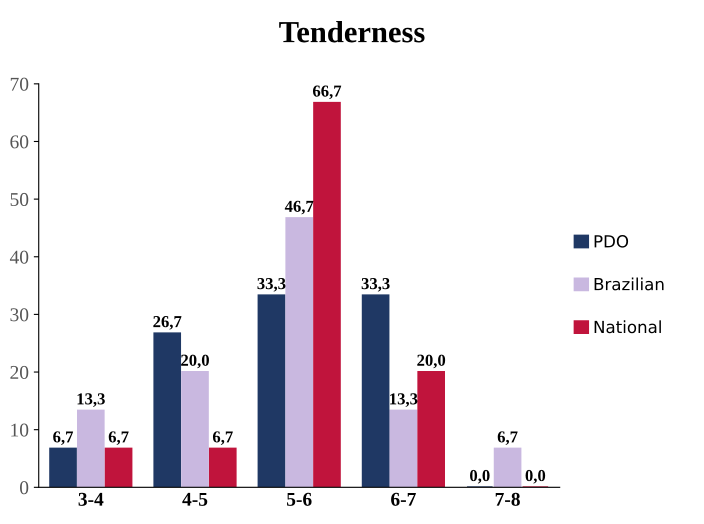 The image size is (704, 524). What do you see at coordinates (19, 141) in the screenshot?
I see `y-tick-label: 60` at bounding box center [19, 141].